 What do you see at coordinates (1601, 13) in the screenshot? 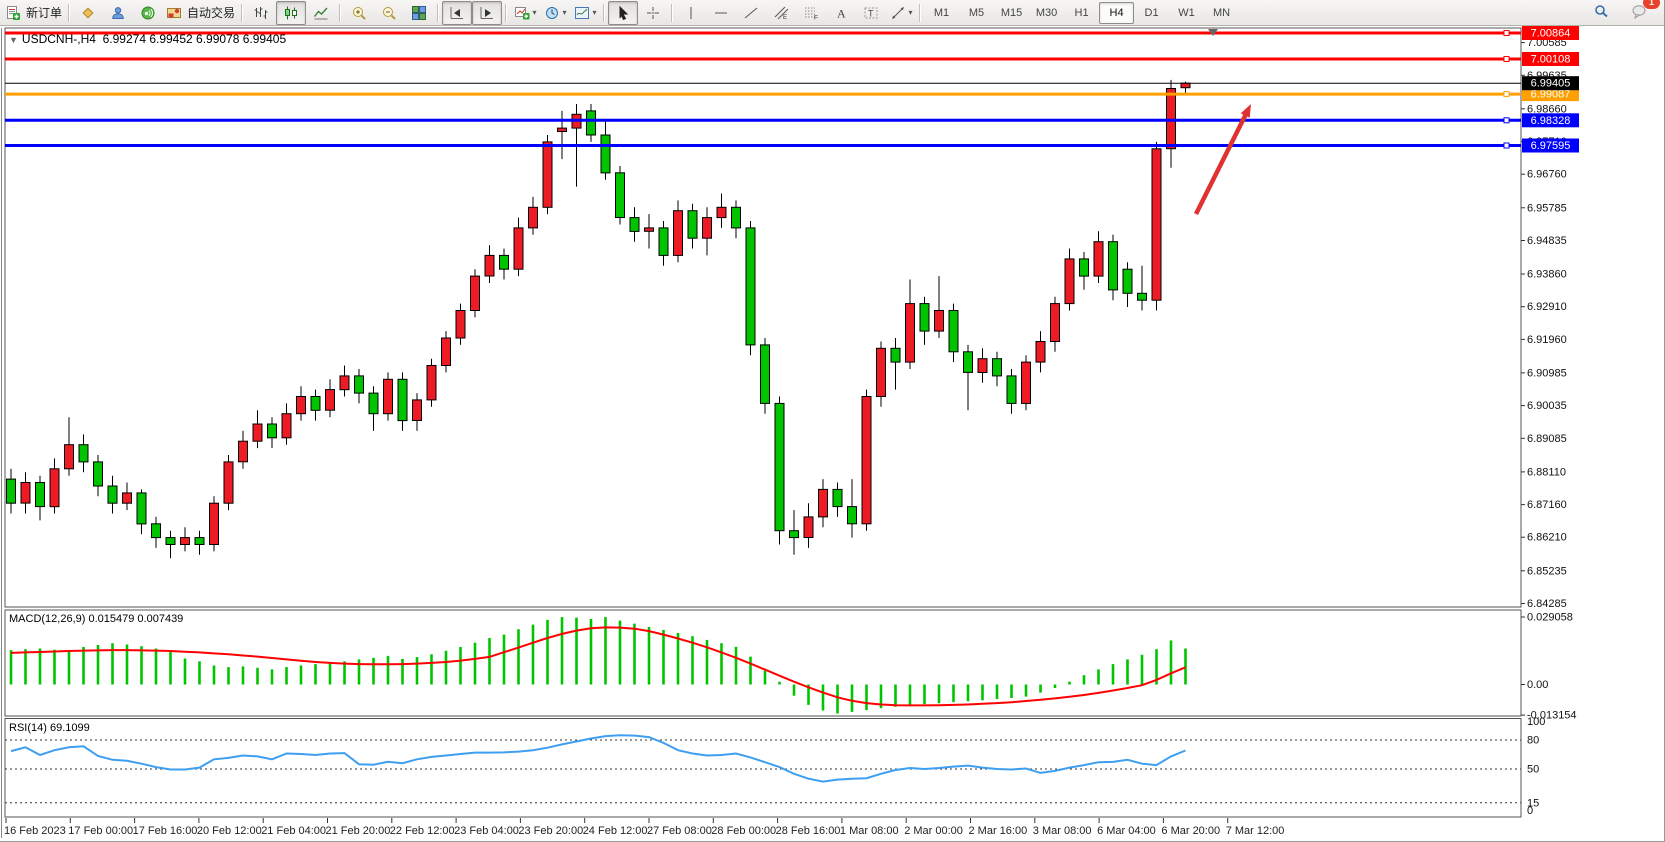
I see `search-button` at bounding box center [1601, 13].